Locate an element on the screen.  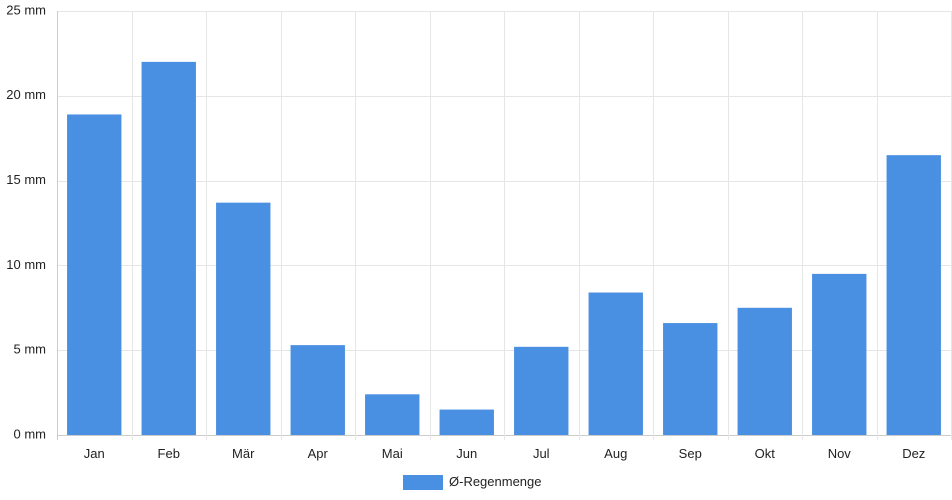
bar-apr is located at coordinates (317, 390).